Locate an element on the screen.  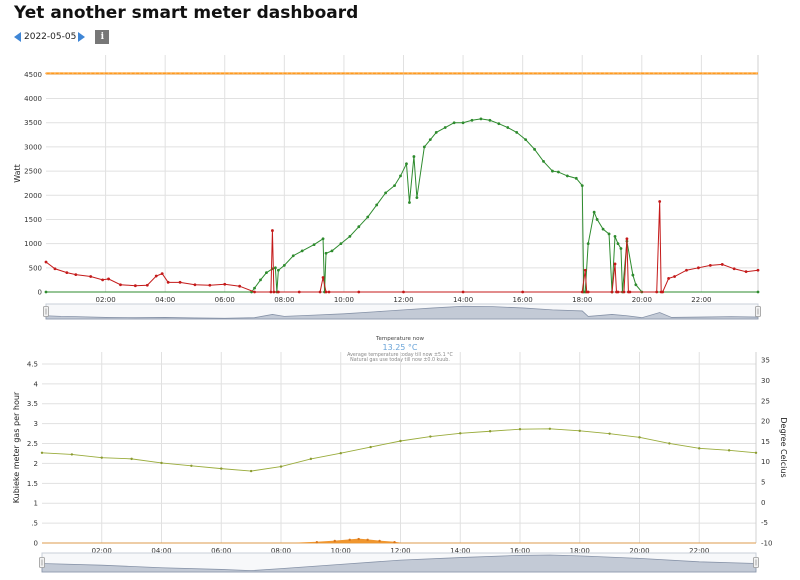
page-title: Yet another smart meter dashboard is located at coordinates (186, 13).